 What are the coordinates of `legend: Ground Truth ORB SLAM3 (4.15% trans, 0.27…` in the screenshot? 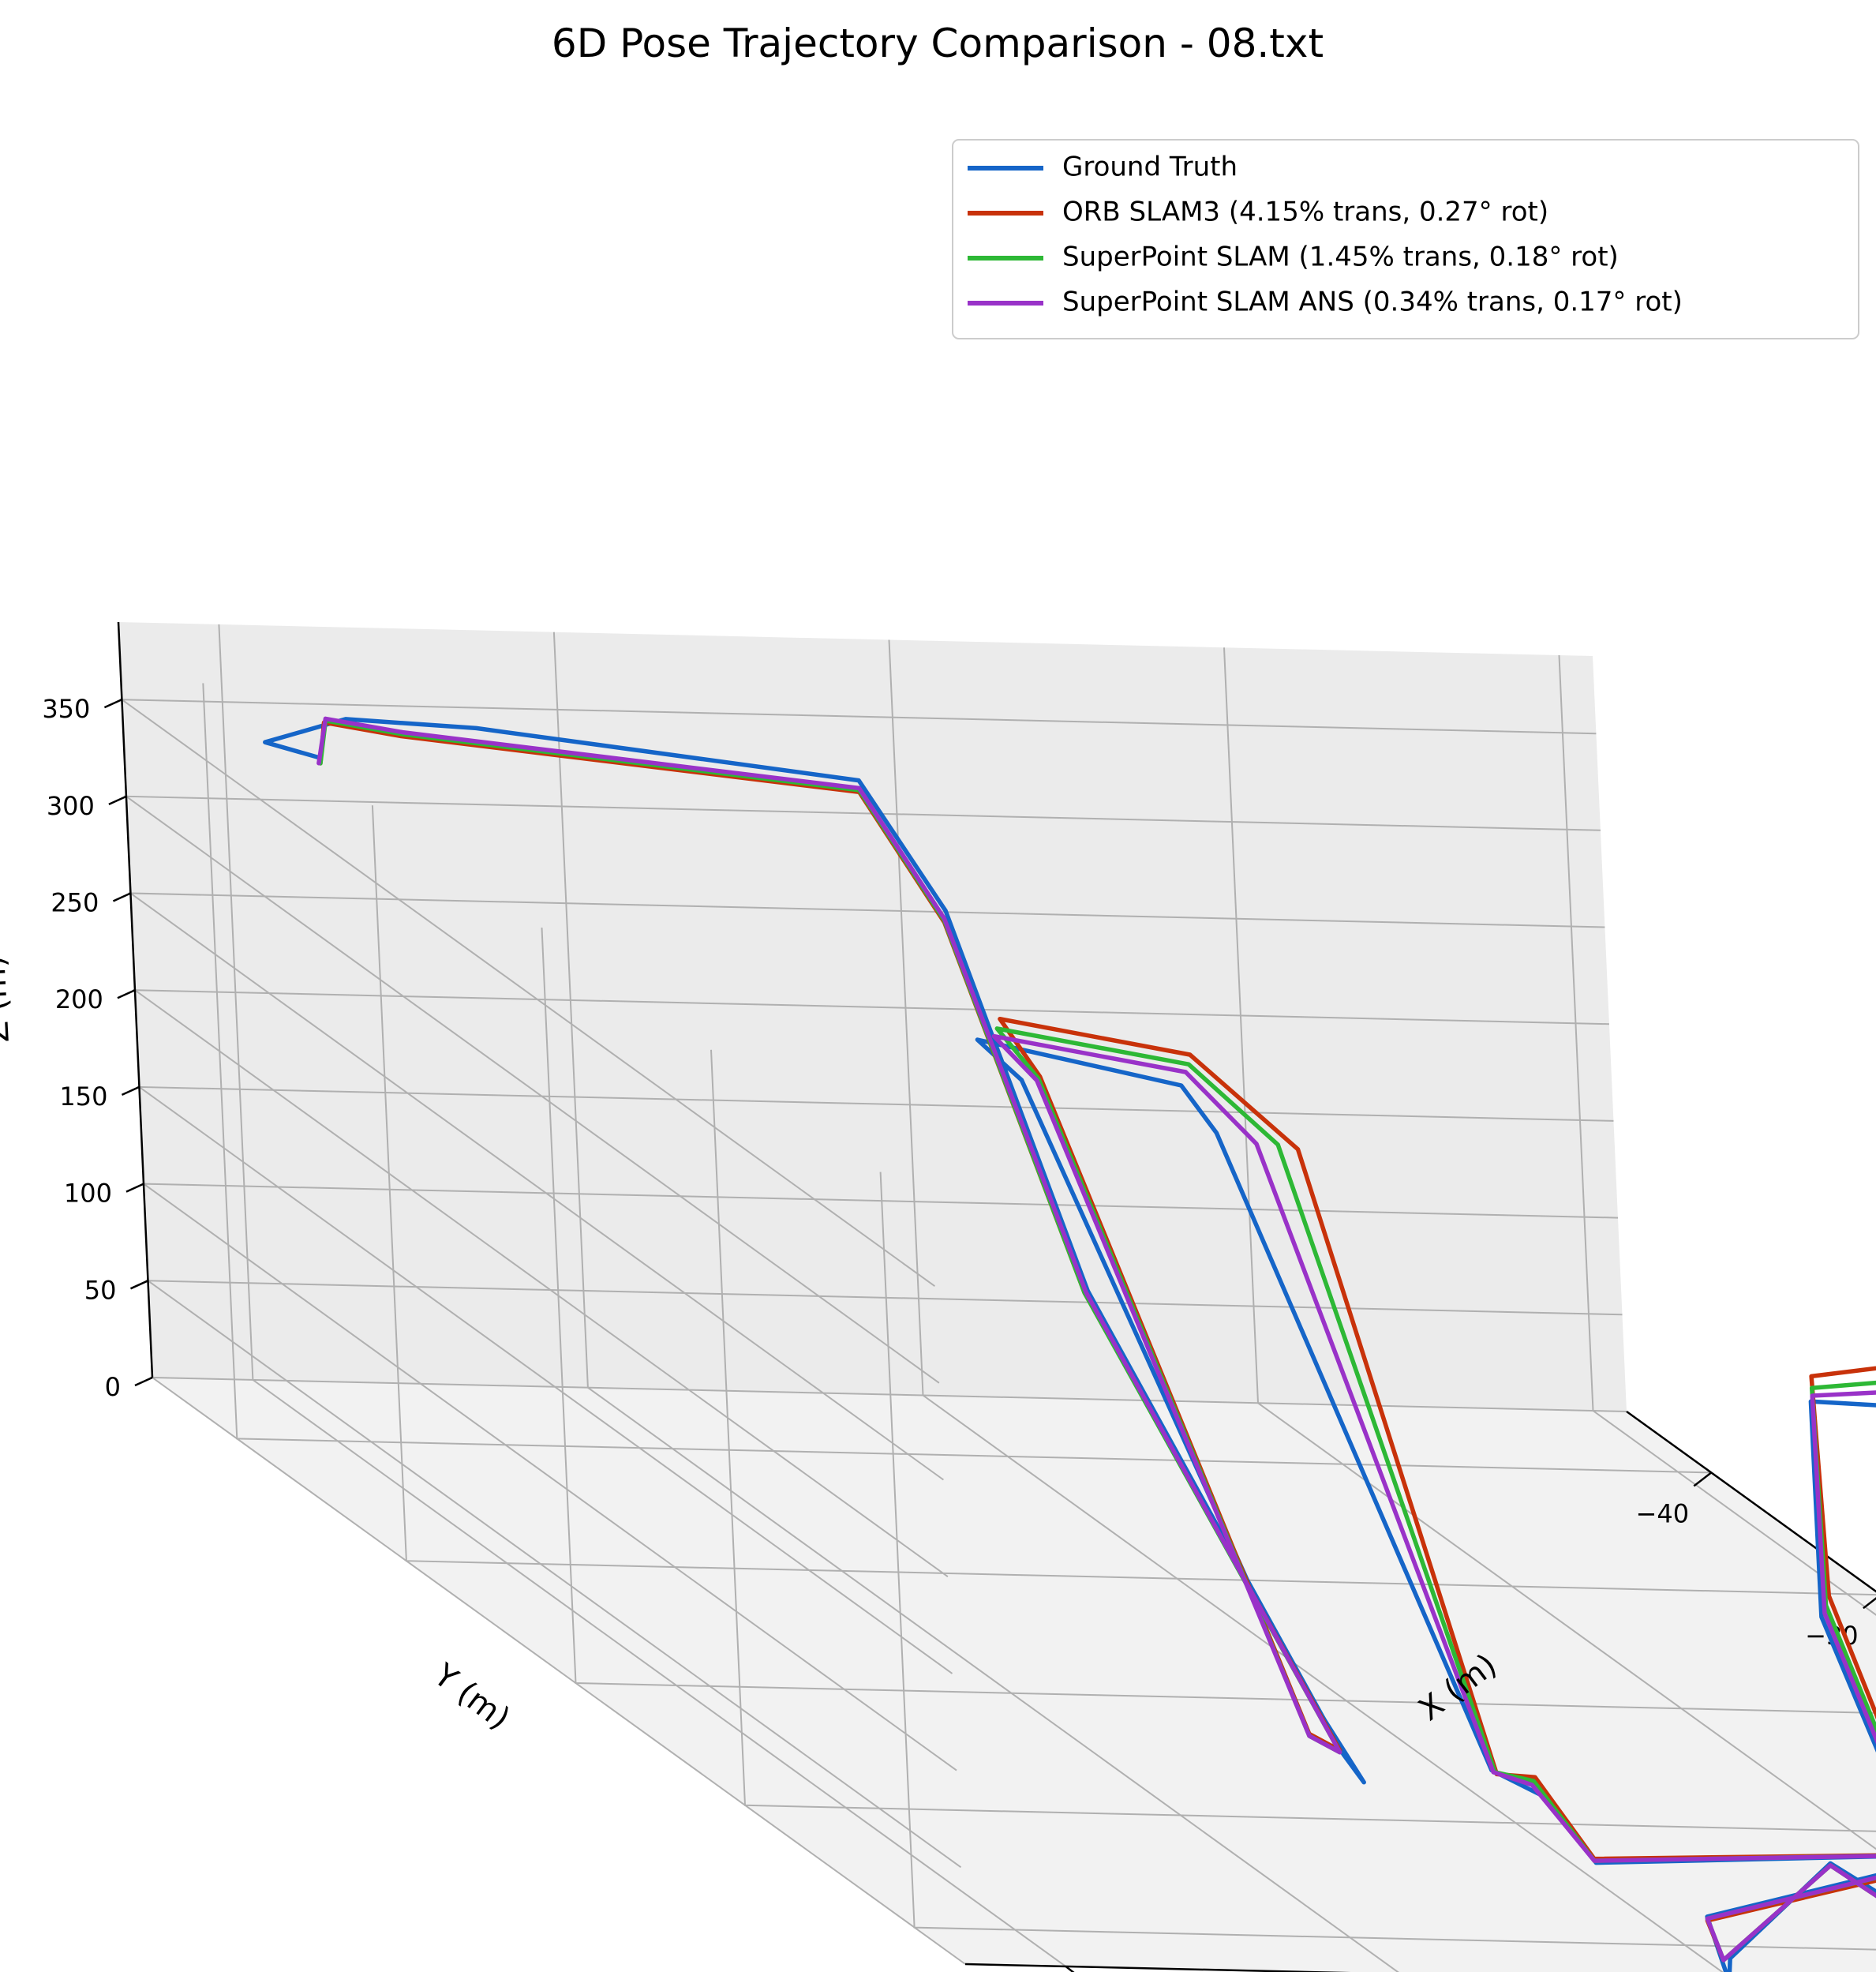 It's located at (1405, 239).